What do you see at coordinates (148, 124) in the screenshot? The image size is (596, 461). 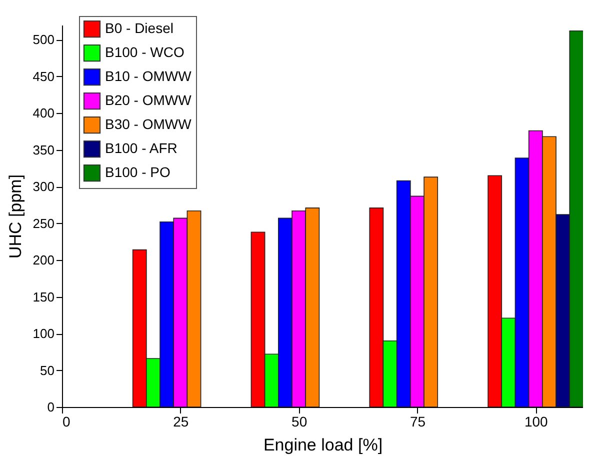 I see `legend-label: B30 - OMWW` at bounding box center [148, 124].